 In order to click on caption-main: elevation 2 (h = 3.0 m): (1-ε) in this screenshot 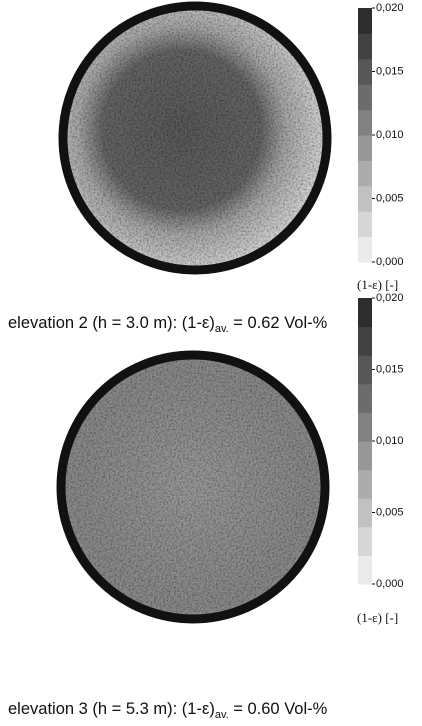, I will do `click(111, 323)`.